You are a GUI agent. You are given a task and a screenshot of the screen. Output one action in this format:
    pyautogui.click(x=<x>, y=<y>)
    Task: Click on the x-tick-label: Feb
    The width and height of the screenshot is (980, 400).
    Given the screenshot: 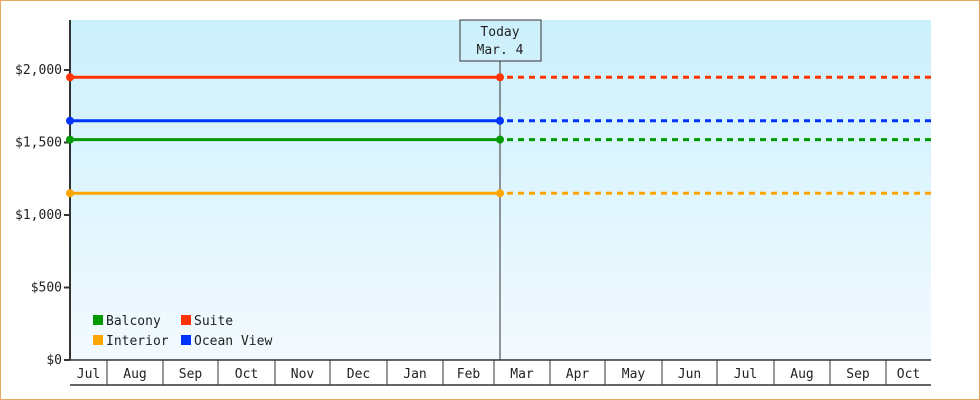 What is the action you would take?
    pyautogui.click(x=469, y=374)
    